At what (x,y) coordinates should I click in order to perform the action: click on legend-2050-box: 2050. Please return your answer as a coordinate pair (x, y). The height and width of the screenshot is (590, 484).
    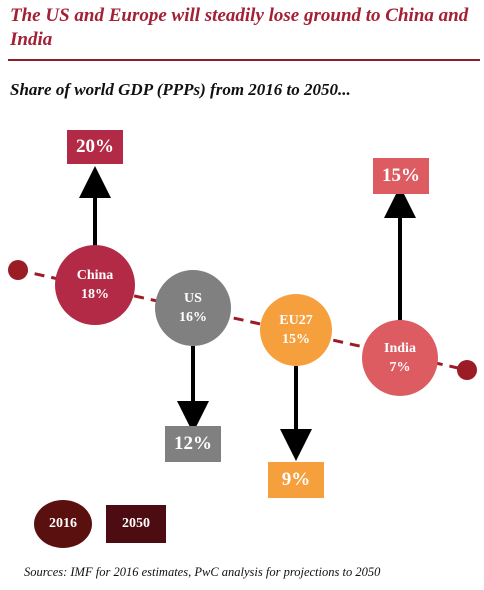
    Looking at the image, I should click on (136, 524).